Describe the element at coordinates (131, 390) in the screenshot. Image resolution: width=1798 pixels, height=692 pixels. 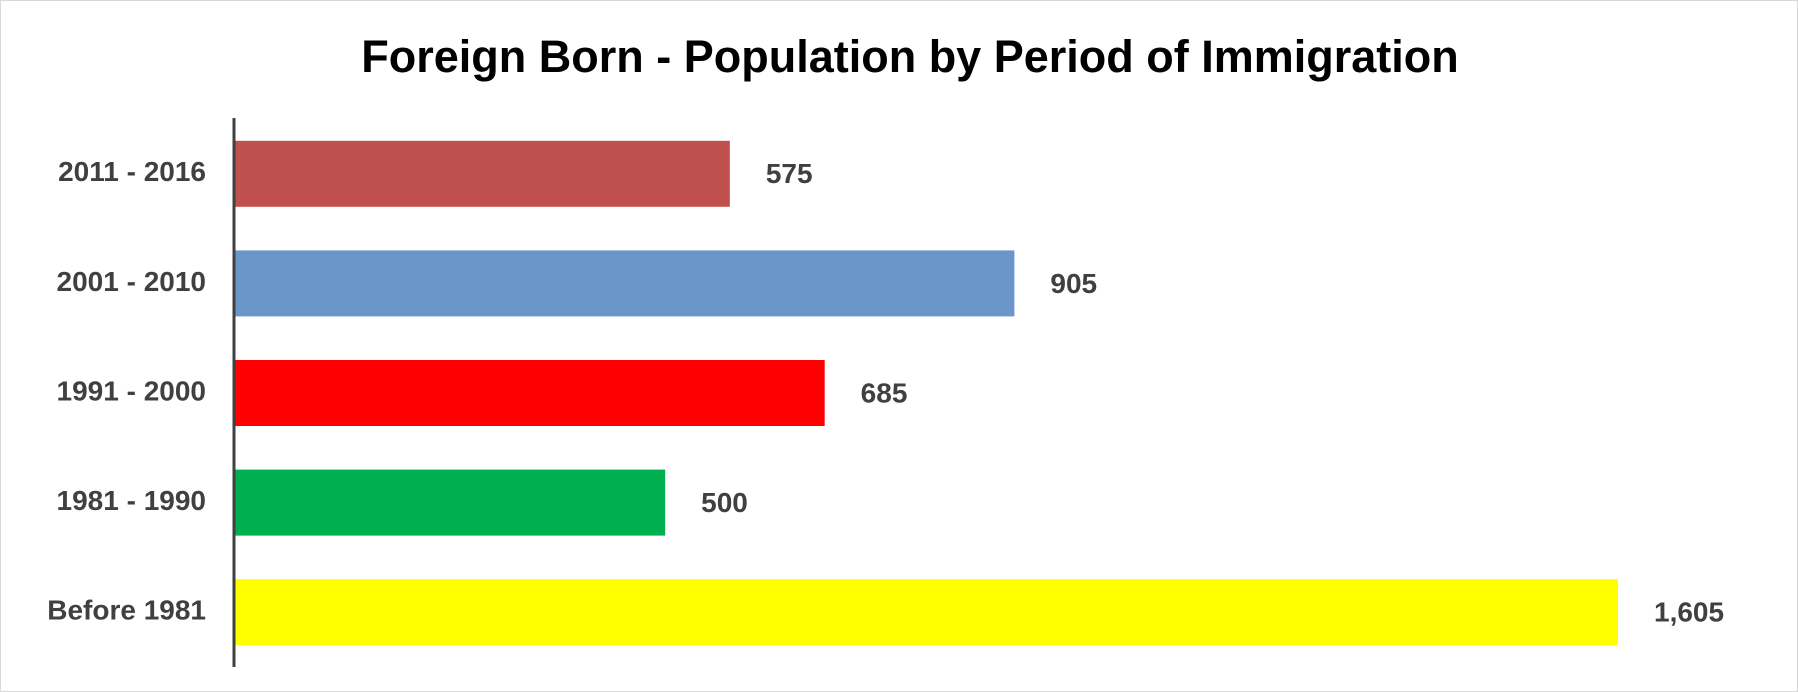
I see `y-tick-label: 1991 - 2000` at that location.